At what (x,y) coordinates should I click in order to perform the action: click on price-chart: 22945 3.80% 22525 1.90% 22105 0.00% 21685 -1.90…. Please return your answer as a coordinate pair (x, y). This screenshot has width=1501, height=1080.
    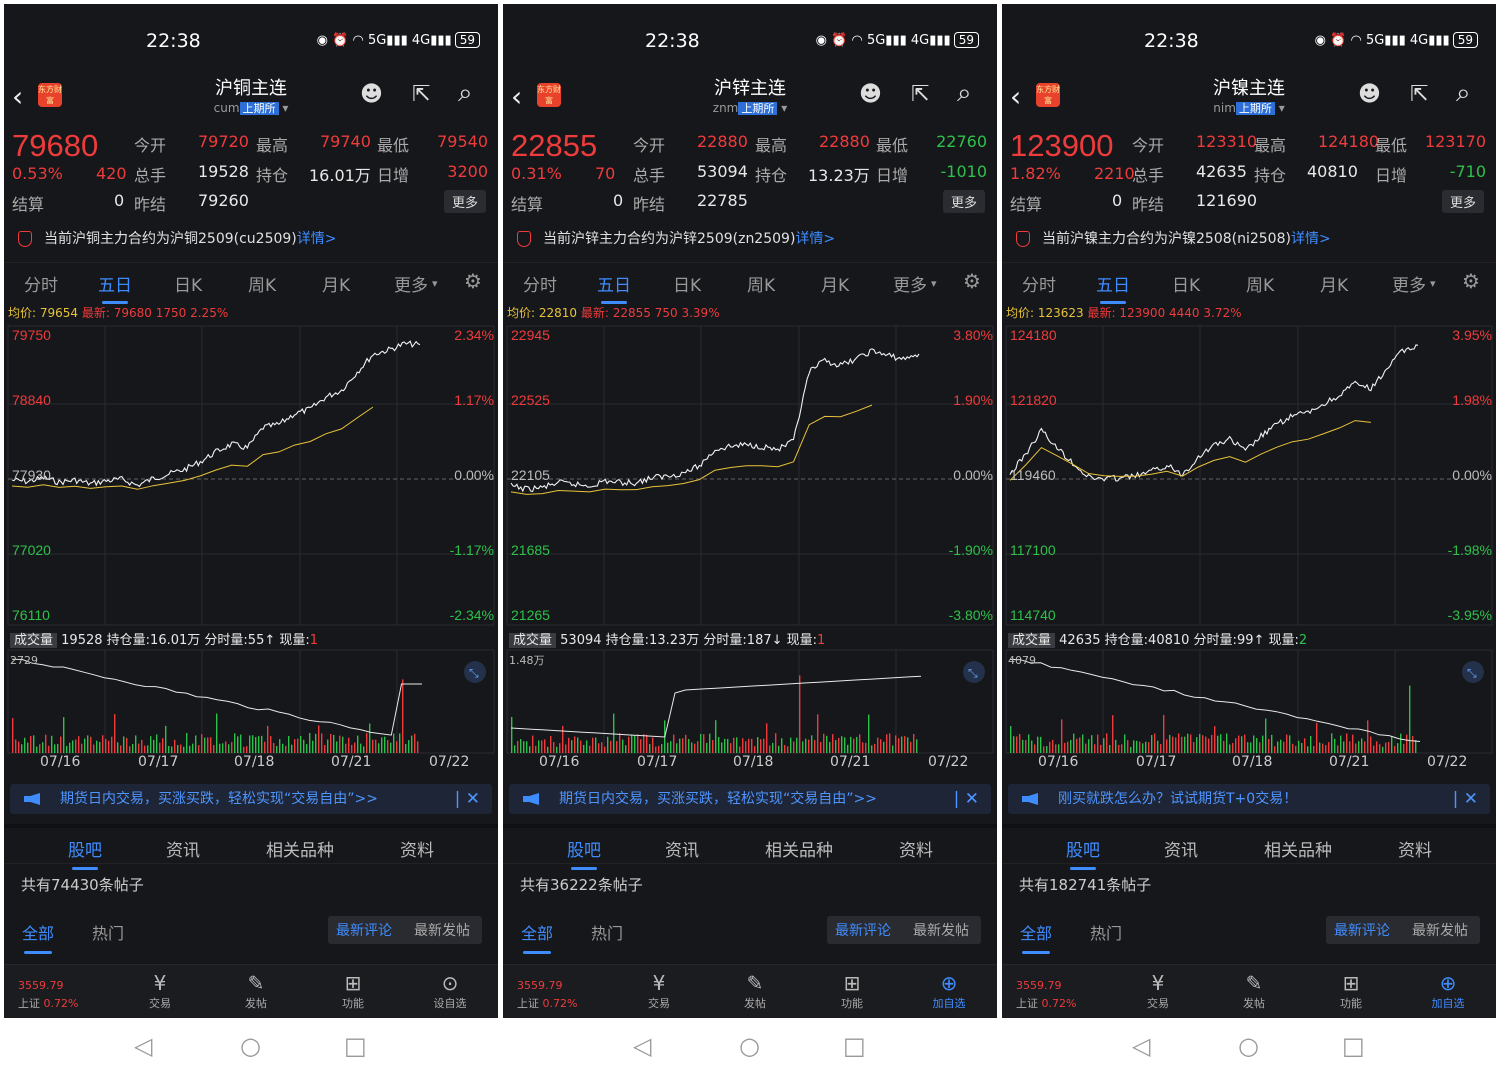
    Looking at the image, I should click on (750, 474).